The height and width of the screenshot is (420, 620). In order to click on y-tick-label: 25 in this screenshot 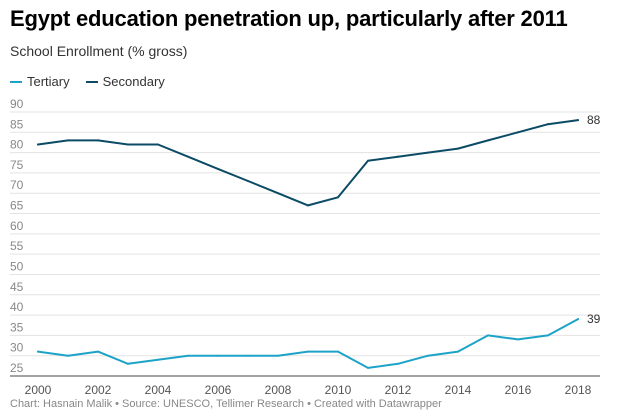, I will do `click(17, 368)`.